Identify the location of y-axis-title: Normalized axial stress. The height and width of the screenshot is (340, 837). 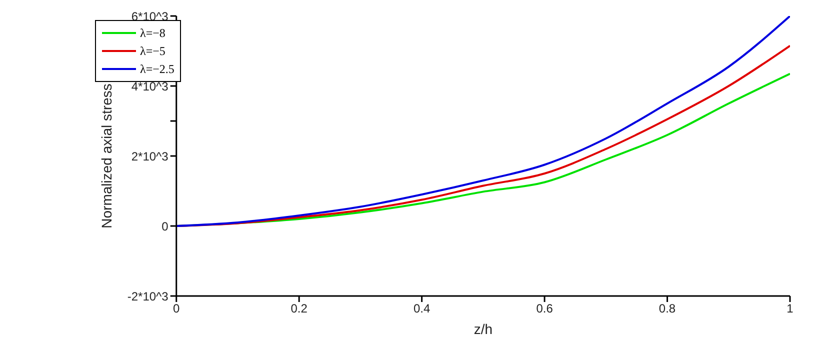
(106, 156).